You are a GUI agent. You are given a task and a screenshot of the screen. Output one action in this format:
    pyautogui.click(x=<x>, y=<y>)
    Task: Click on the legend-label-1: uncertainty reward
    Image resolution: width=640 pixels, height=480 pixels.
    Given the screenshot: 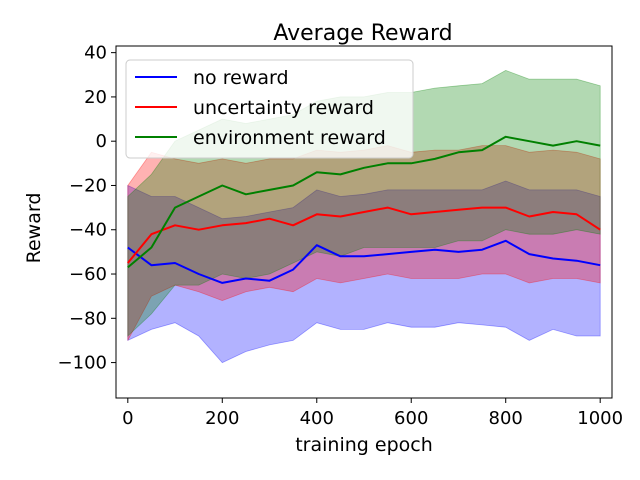 What is the action you would take?
    pyautogui.click(x=283, y=108)
    